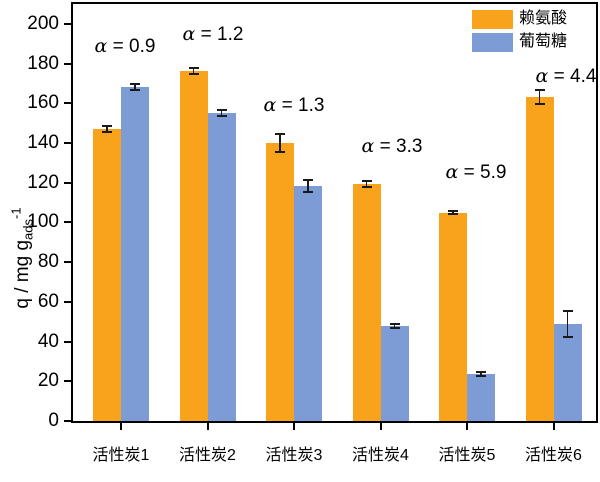  I want to click on y-tick-label: 180, so click(43, 63).